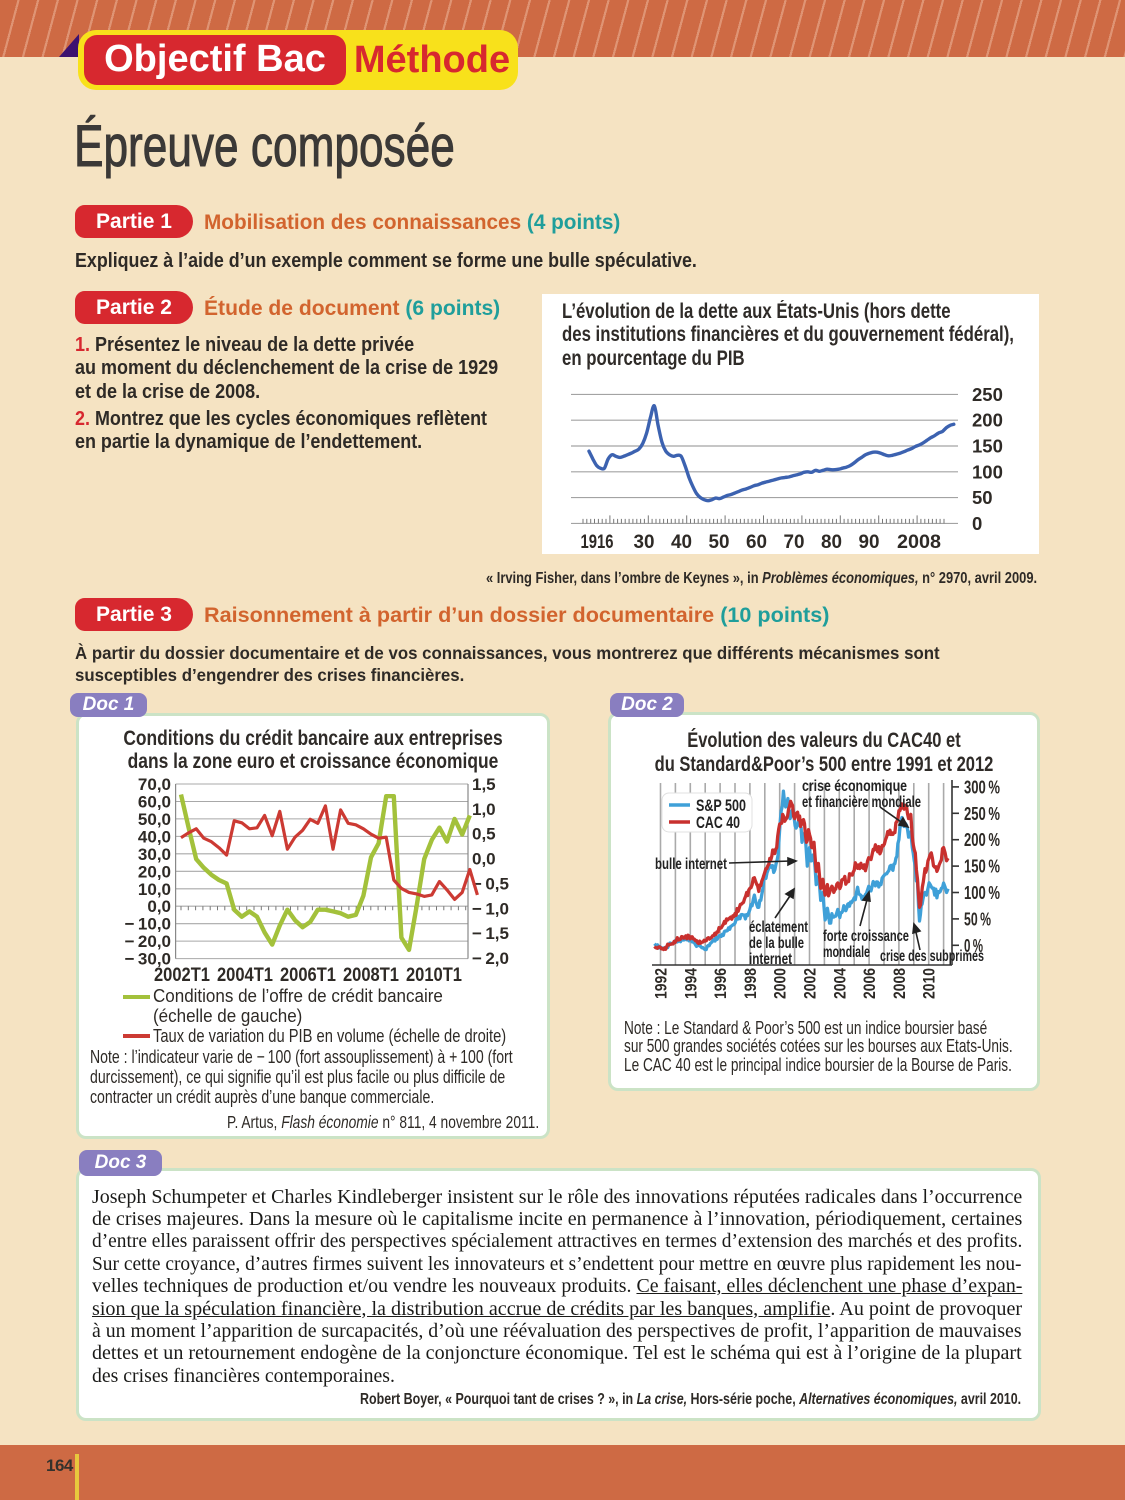  I want to click on svg-text: − 0,5, so click(490, 883).